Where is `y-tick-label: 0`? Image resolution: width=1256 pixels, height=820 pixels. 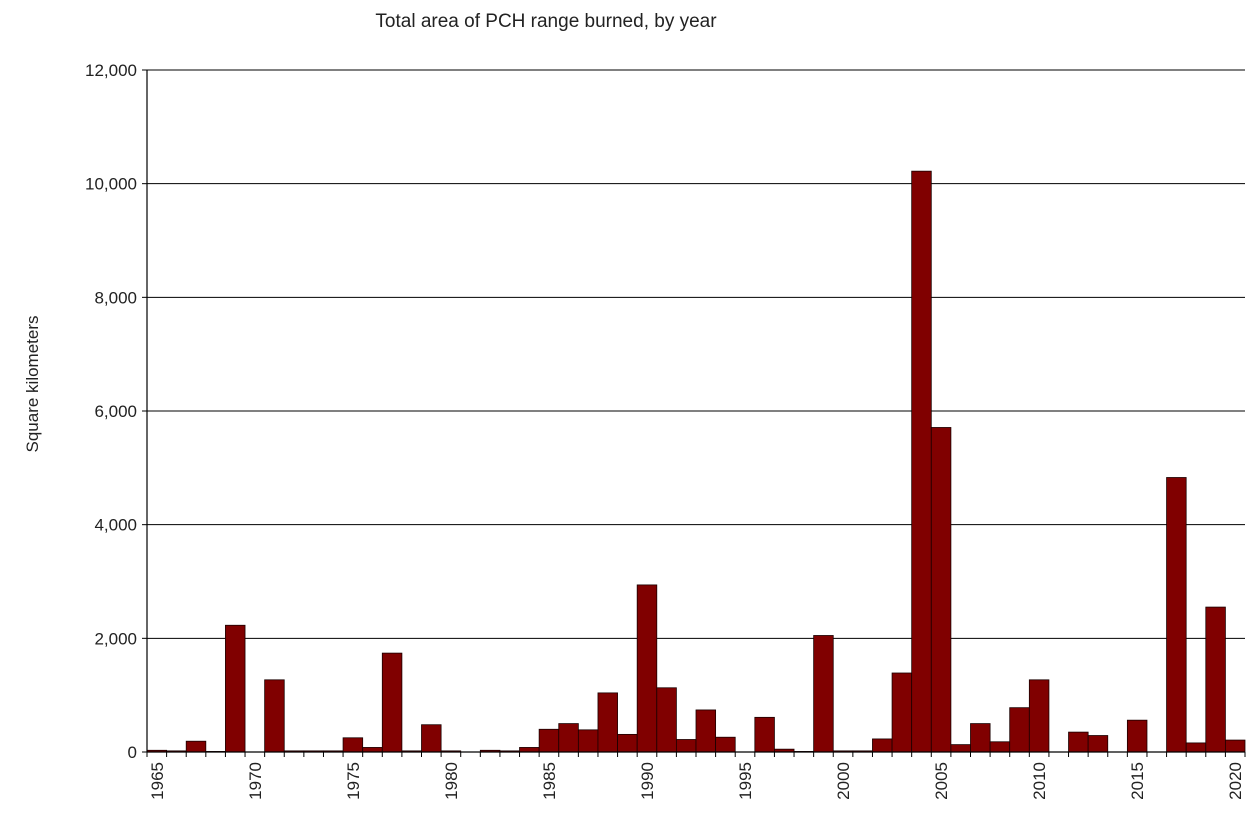
y-tick-label: 0 is located at coordinates (132, 752).